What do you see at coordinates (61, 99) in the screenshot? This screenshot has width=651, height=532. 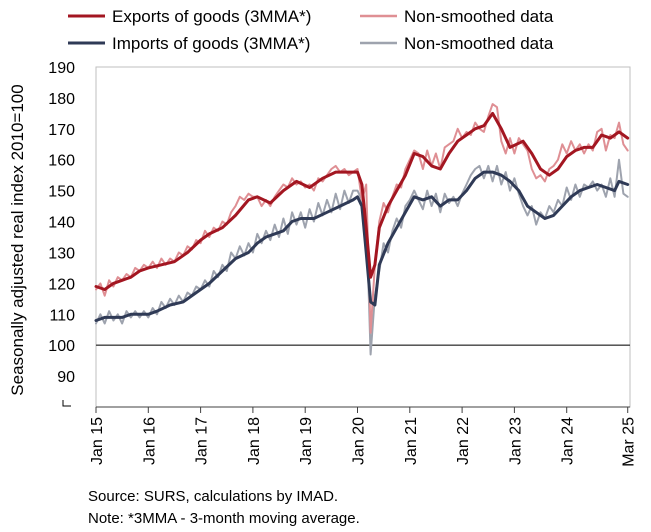 I see `y-tick-label: 180` at bounding box center [61, 99].